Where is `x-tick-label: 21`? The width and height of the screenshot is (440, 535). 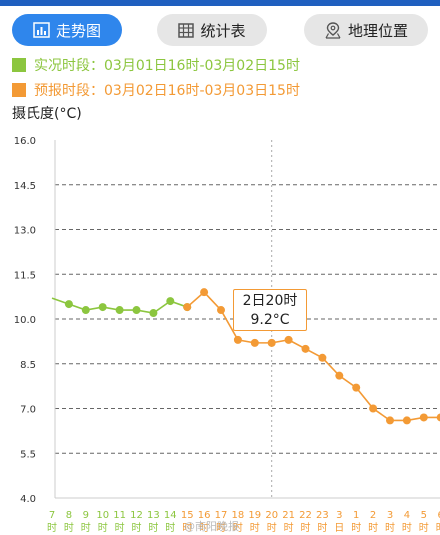 x-tick-label: 21 is located at coordinates (288, 515).